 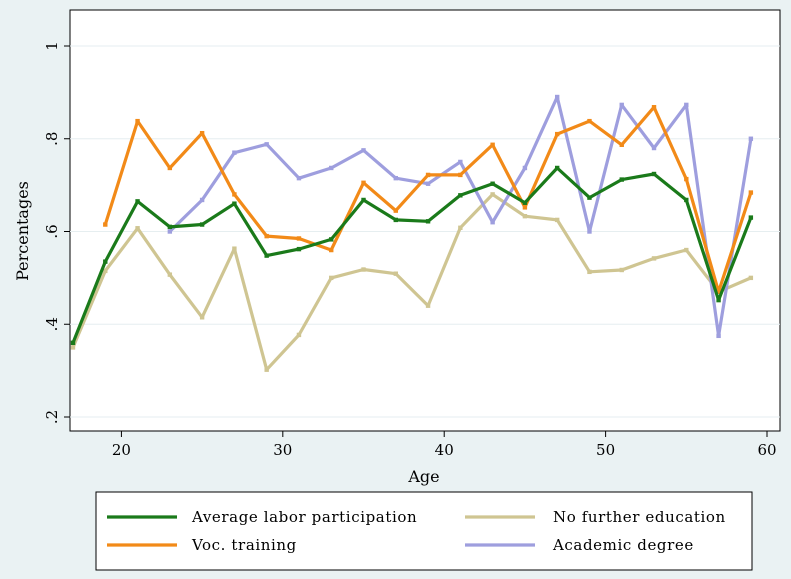 I want to click on legend-label-academic-degree: Academic degree, so click(x=623, y=545).